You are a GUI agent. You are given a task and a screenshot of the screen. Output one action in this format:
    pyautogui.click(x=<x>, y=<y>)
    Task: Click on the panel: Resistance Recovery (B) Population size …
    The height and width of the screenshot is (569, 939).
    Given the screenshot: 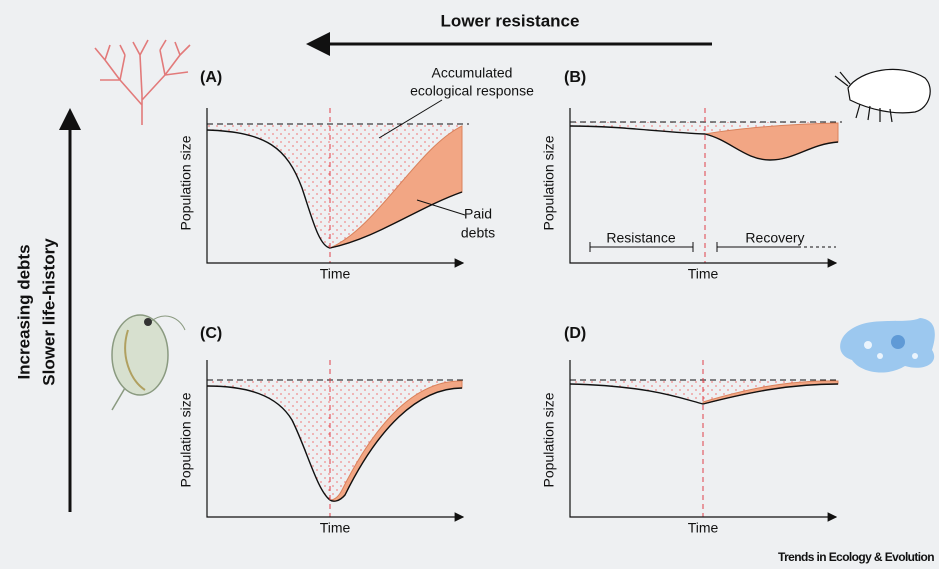 What is the action you would take?
    pyautogui.click(x=691, y=175)
    